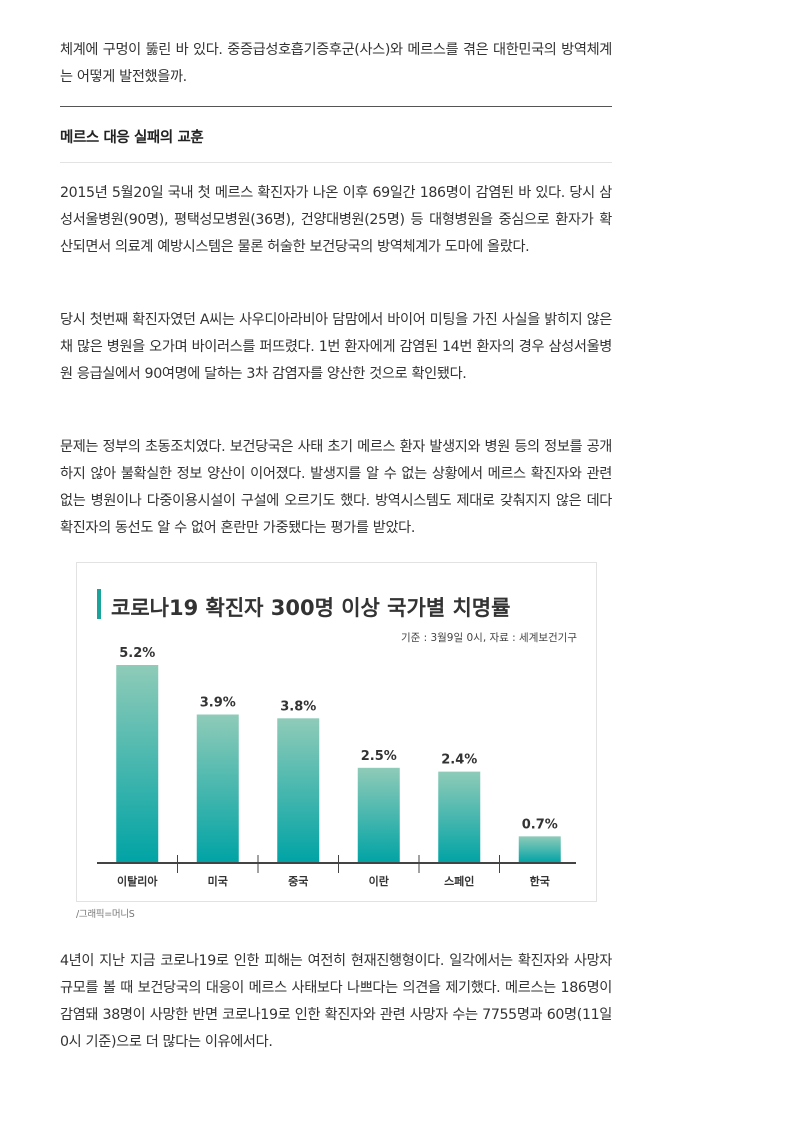 The height and width of the screenshot is (1123, 793). What do you see at coordinates (333, 871) in the screenshot?
I see `tick-group: 이탈리아 미국 중국 이란 스페인 한국` at bounding box center [333, 871].